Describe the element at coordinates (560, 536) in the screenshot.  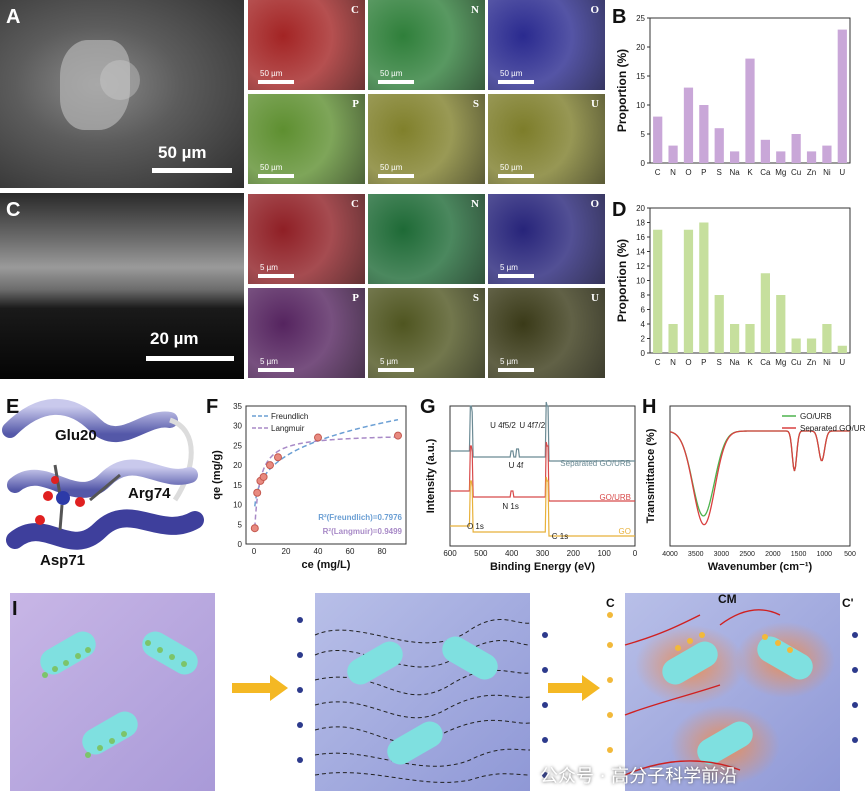
I see `peak-label: C 1s` at that location.